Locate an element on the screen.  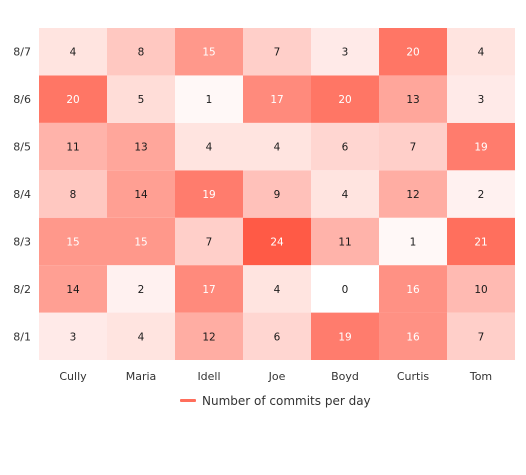
heatmap-cell-8-6-cully is located at coordinates (73, 99).